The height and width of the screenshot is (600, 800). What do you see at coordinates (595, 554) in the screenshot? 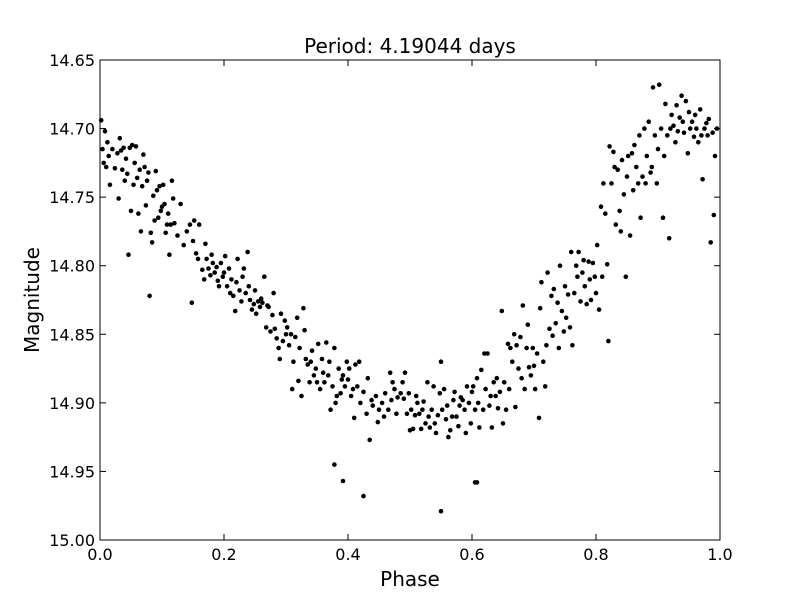
I see `x-tick-label-4: 0.8` at bounding box center [595, 554].